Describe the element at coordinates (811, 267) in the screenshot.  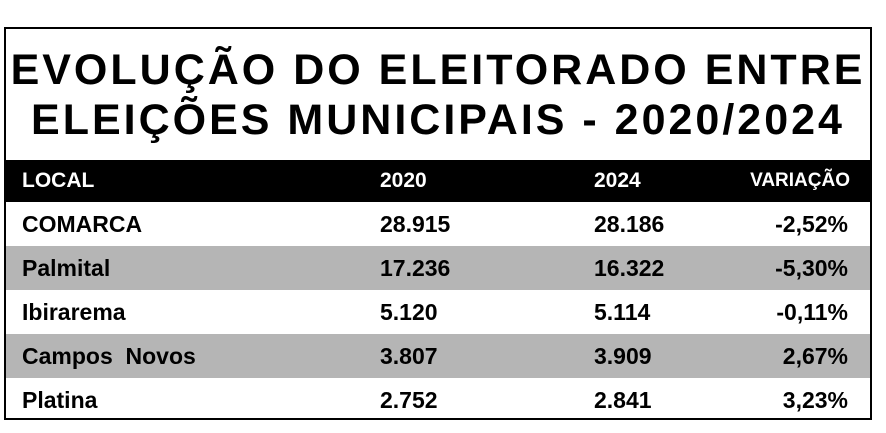
I see `cell-variacao: -5,30%` at that location.